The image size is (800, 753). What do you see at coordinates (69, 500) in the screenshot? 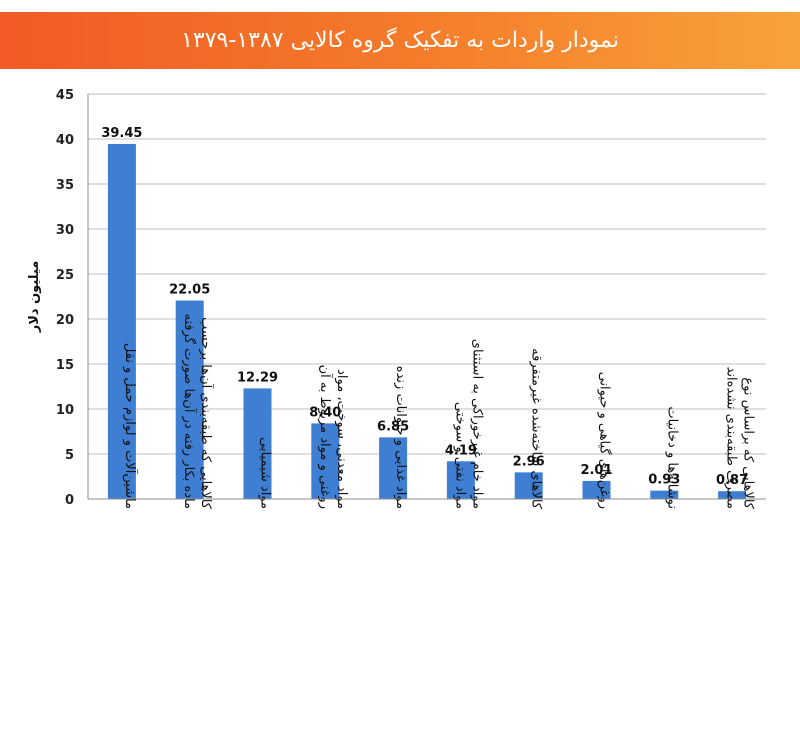
I see `y-tick-label: 0` at bounding box center [69, 500].